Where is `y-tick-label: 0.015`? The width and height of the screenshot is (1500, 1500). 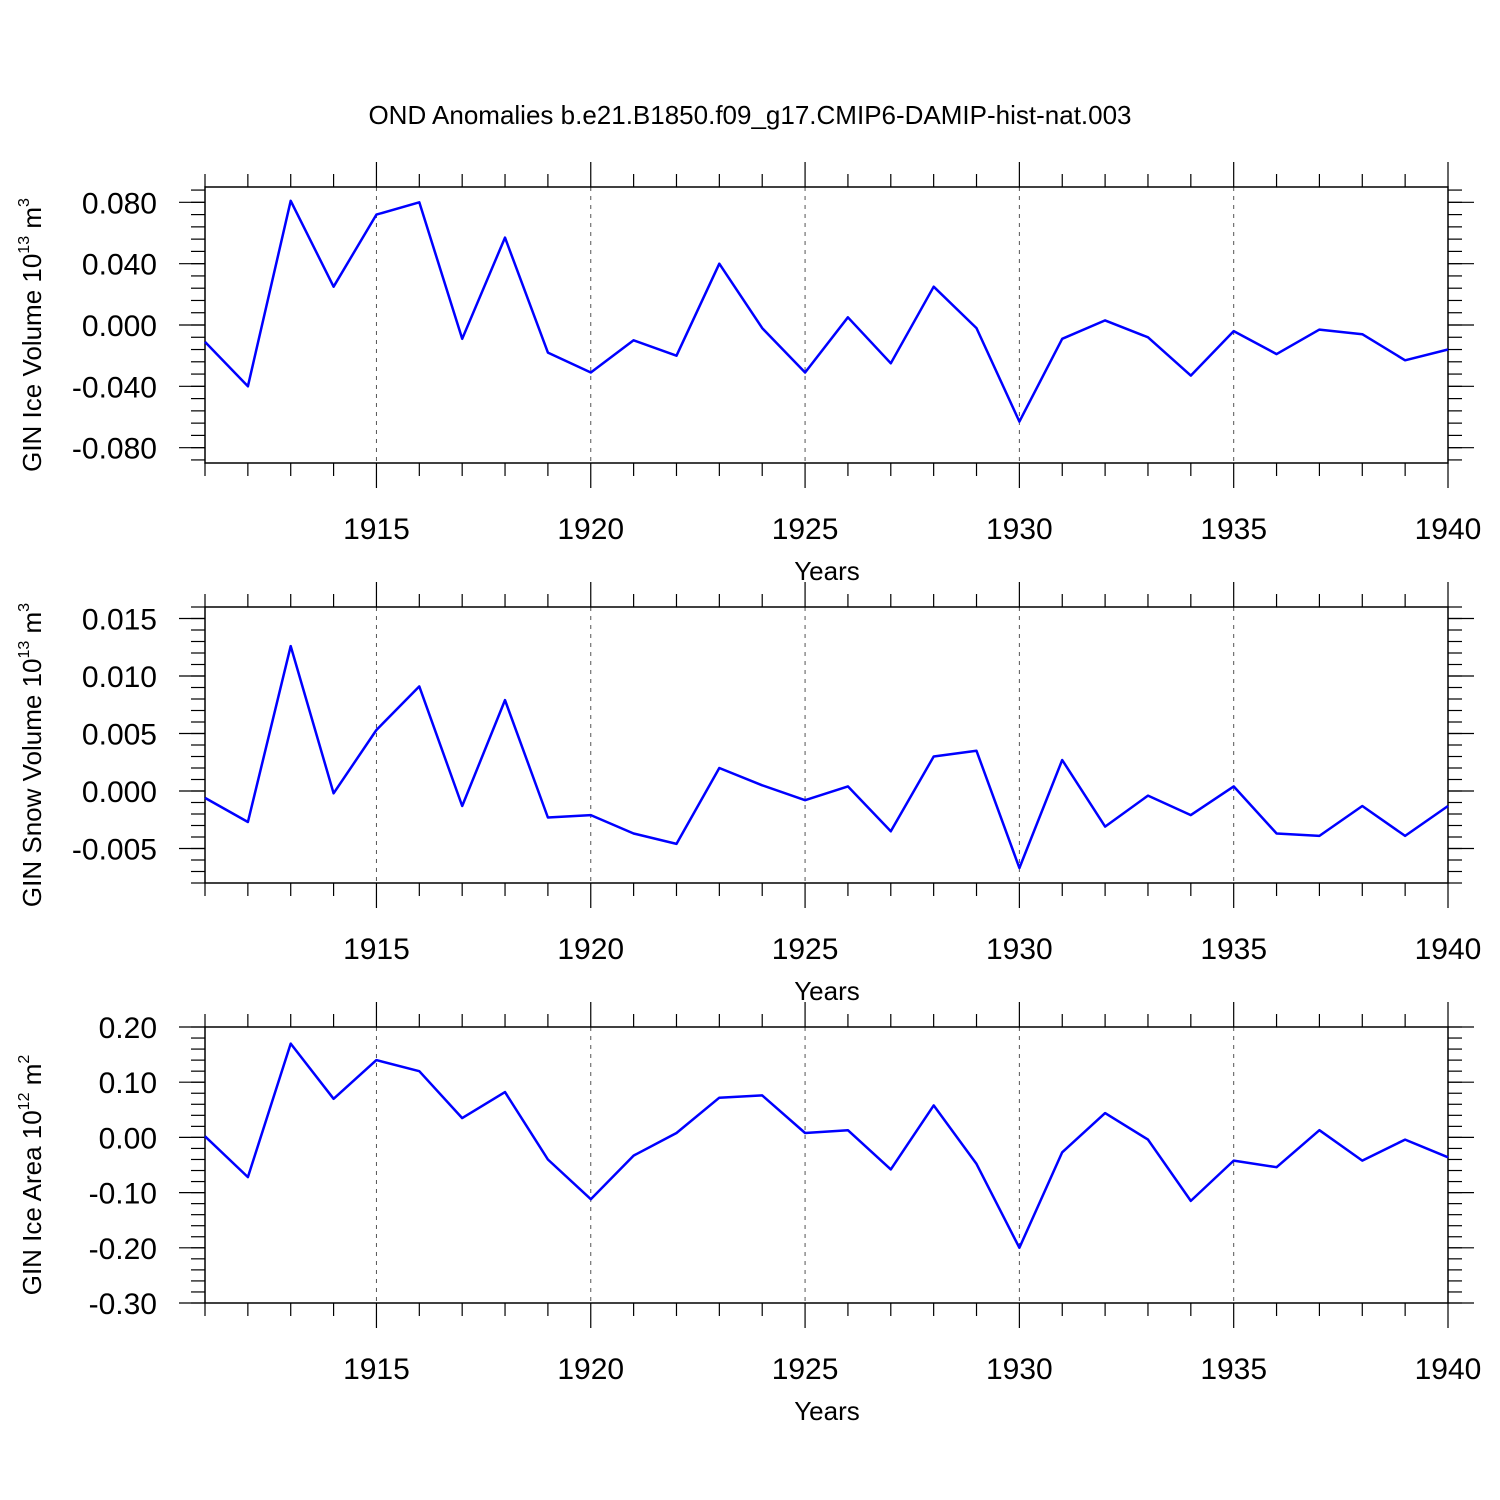
y-tick-label: 0.015 is located at coordinates (119, 620).